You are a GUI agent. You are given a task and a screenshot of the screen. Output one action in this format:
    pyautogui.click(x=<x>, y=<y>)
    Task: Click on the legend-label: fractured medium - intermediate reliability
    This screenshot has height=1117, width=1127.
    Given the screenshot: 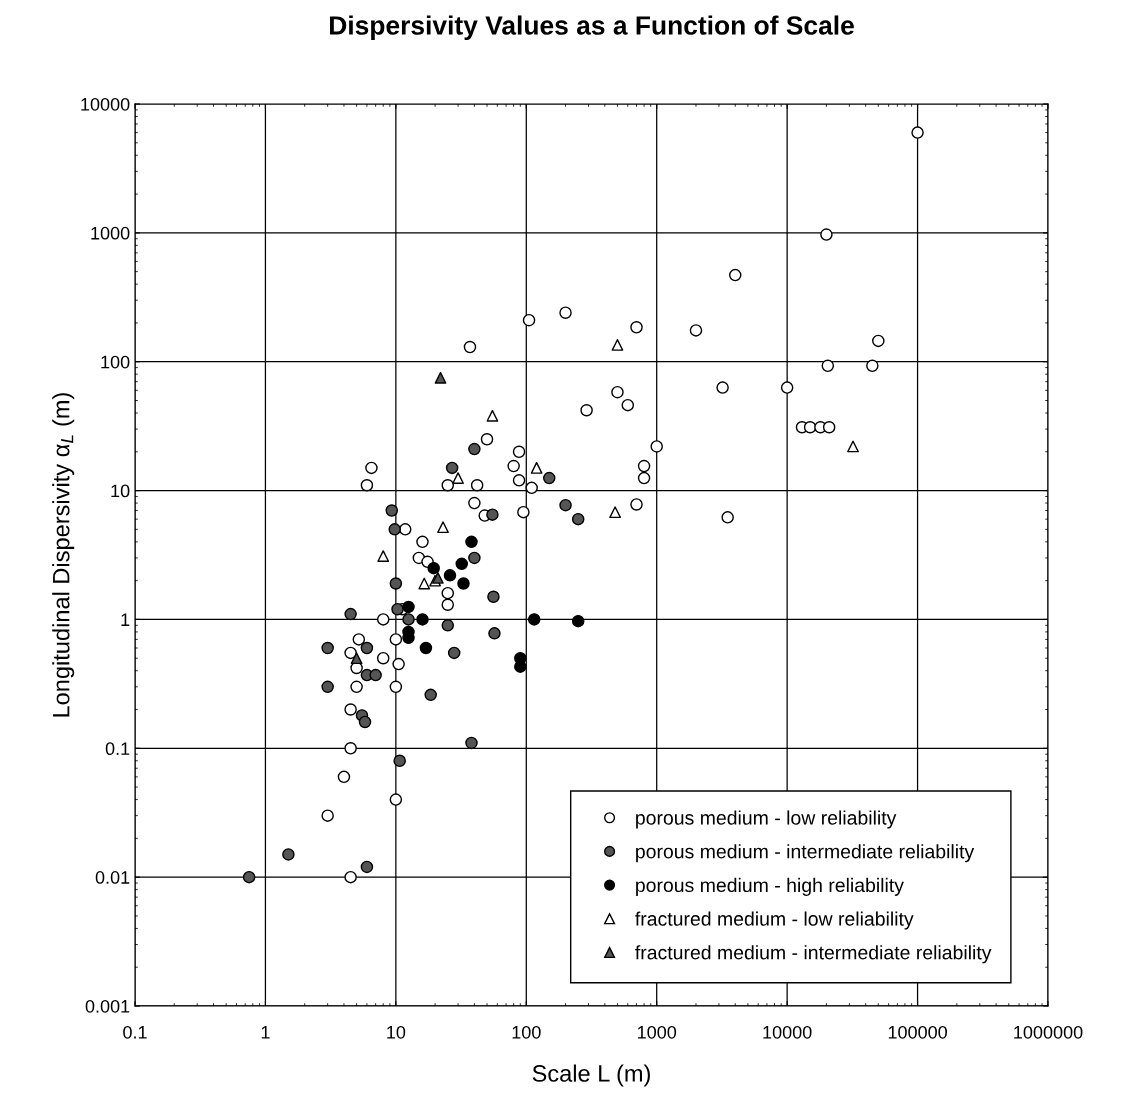 What is the action you would take?
    pyautogui.click(x=813, y=954)
    